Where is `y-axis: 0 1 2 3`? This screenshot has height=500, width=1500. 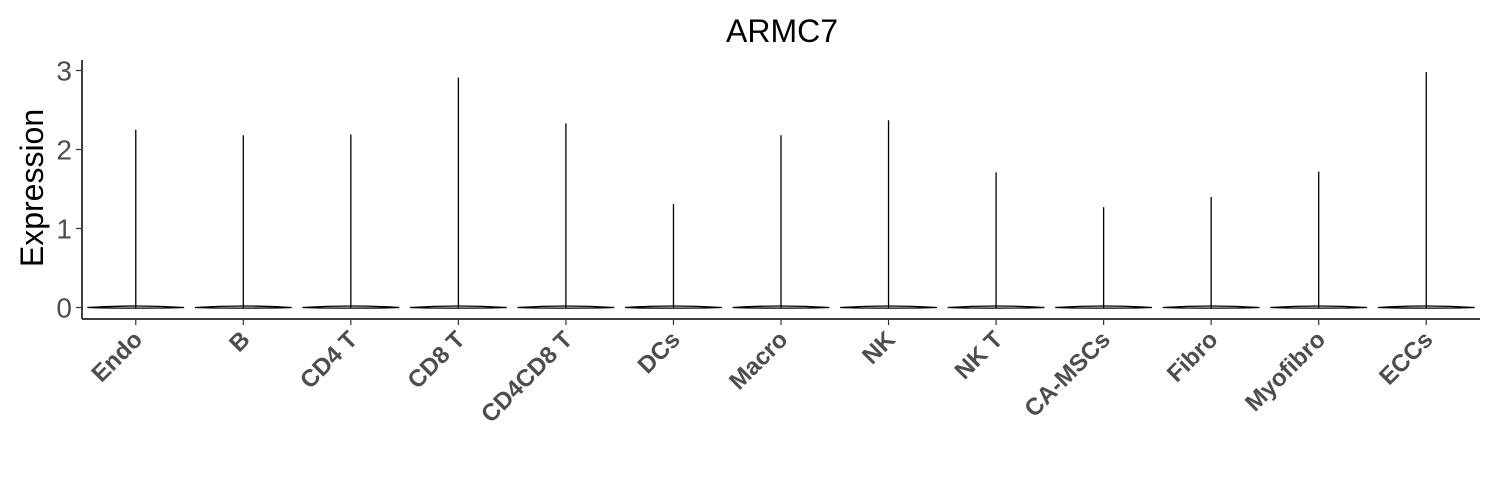 y-axis: 0 1 2 3 is located at coordinates (69, 190).